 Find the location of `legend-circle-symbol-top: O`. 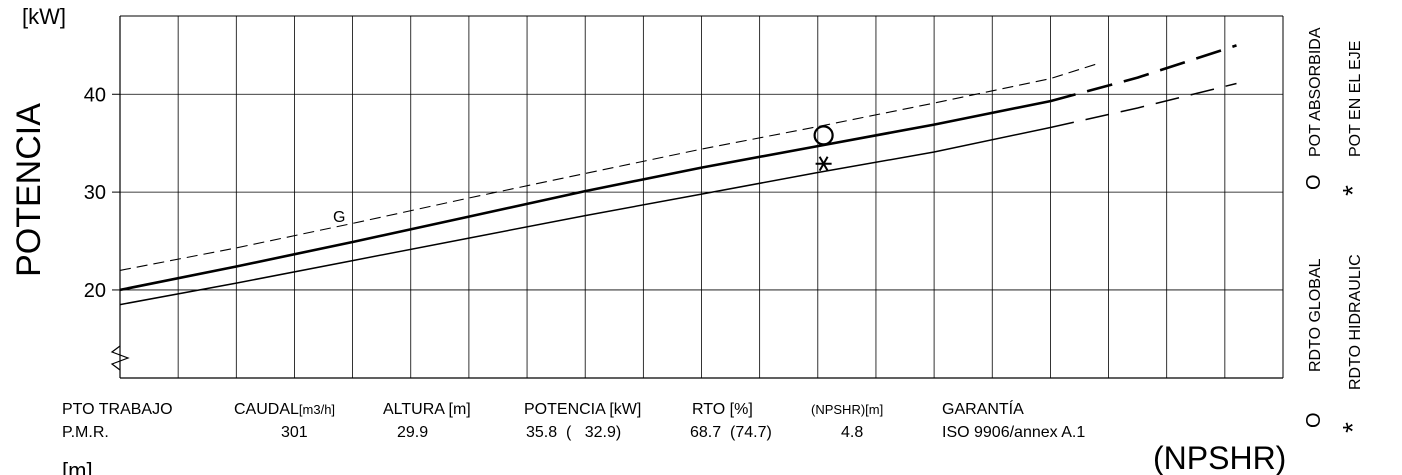

legend-circle-symbol-top: O is located at coordinates (1314, 182).